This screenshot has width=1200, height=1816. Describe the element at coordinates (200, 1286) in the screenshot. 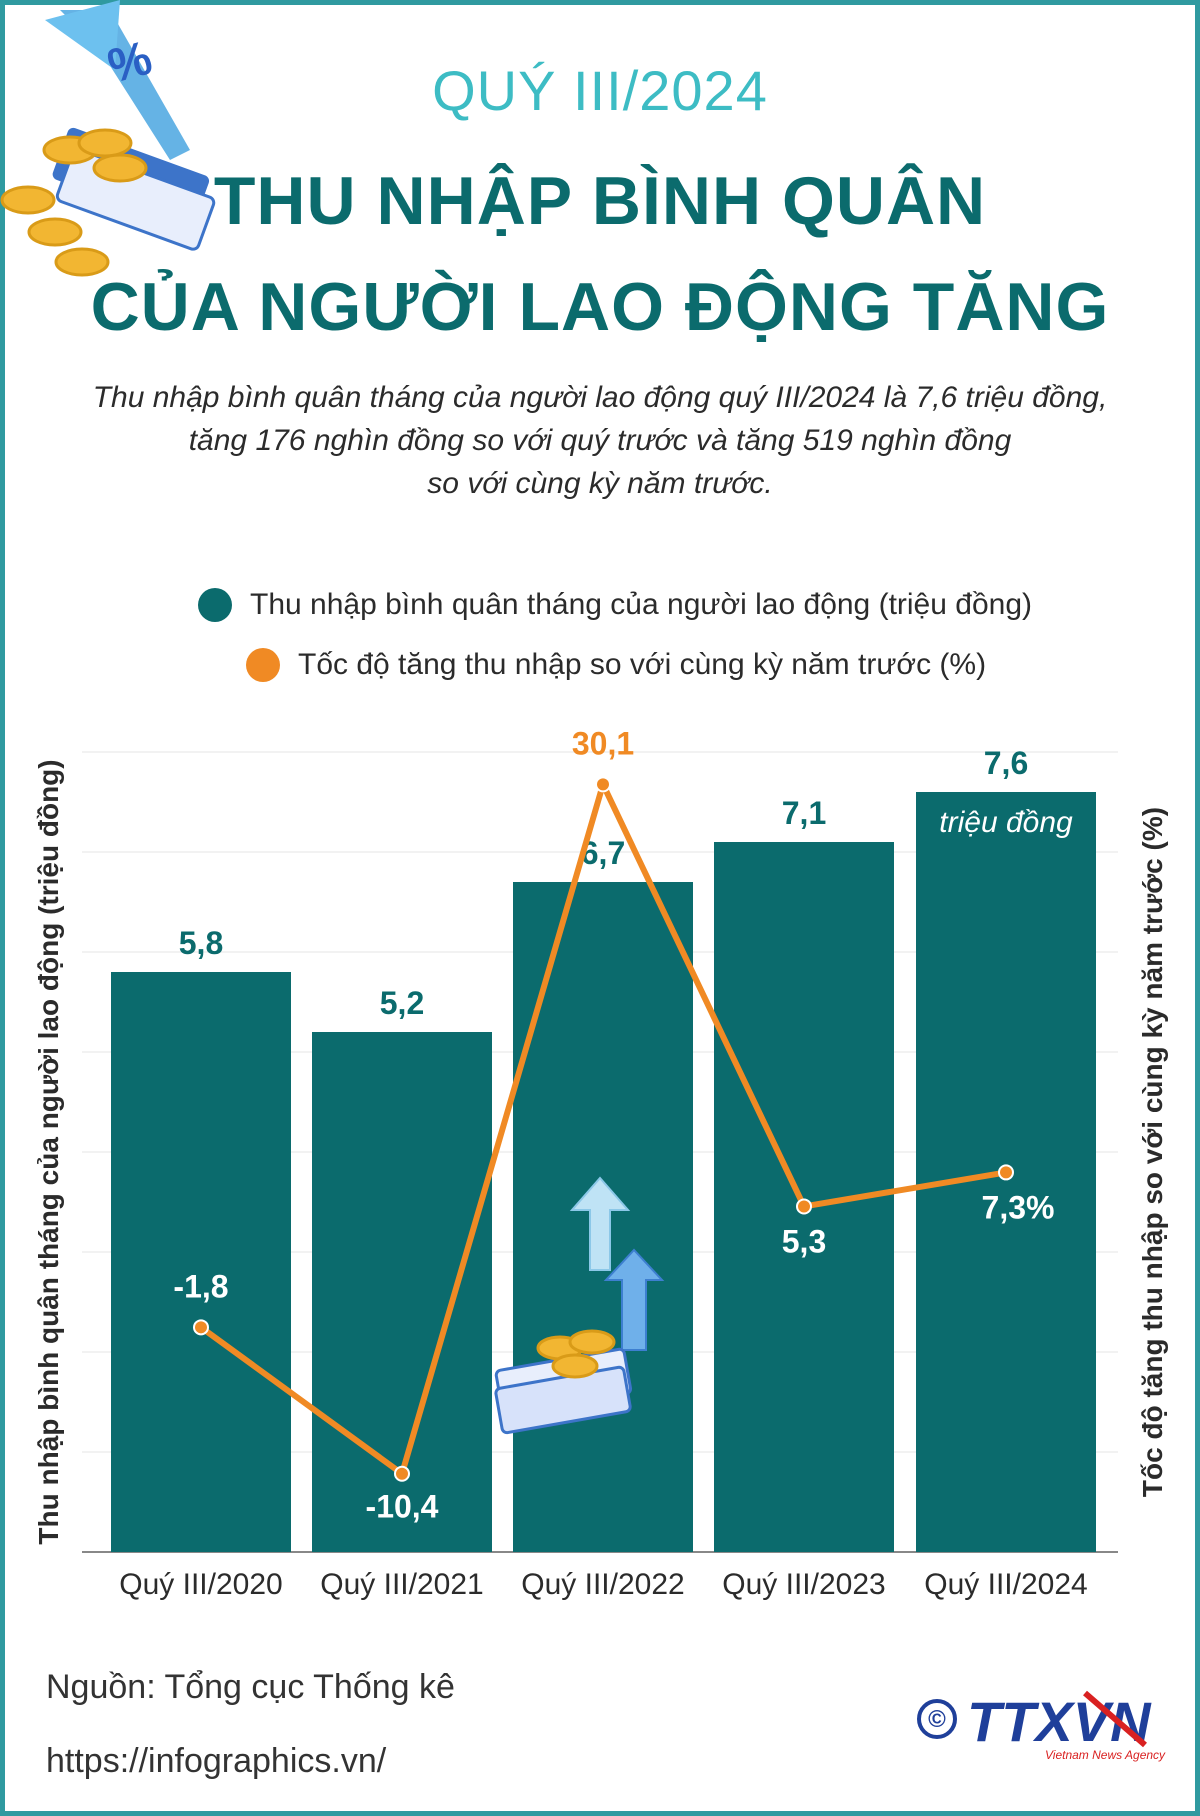

I see `growth-label-1: -1,8` at that location.